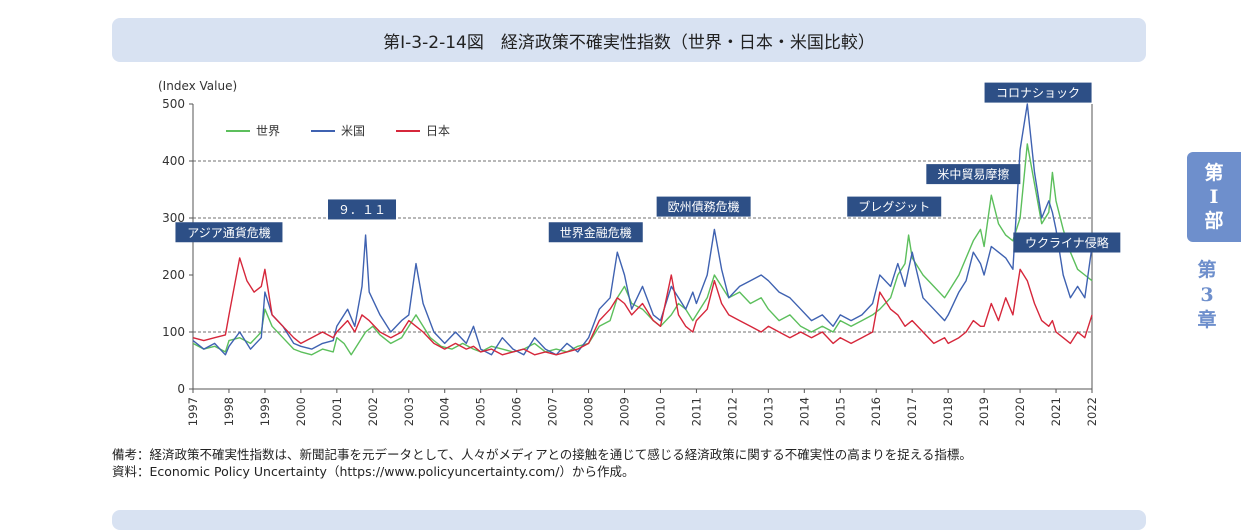 The image size is (1241, 530). What do you see at coordinates (193, 411) in the screenshot?
I see `x-tick-label: 1997` at bounding box center [193, 411].